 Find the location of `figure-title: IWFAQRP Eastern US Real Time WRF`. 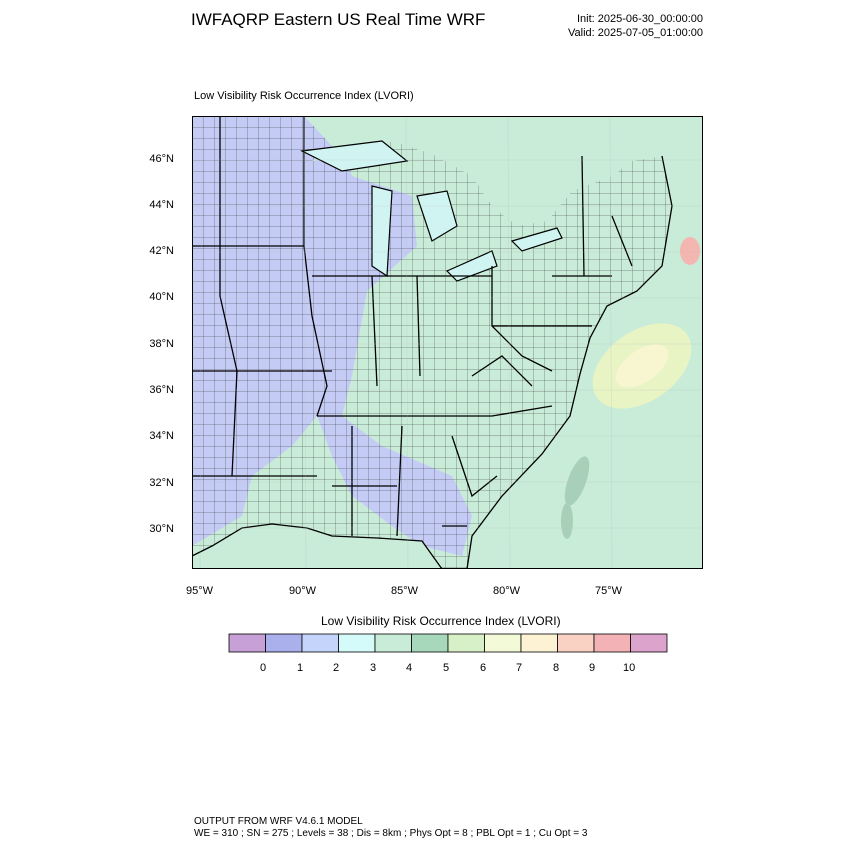

figure-title: IWFAQRP Eastern US Real Time WRF is located at coordinates (338, 19).